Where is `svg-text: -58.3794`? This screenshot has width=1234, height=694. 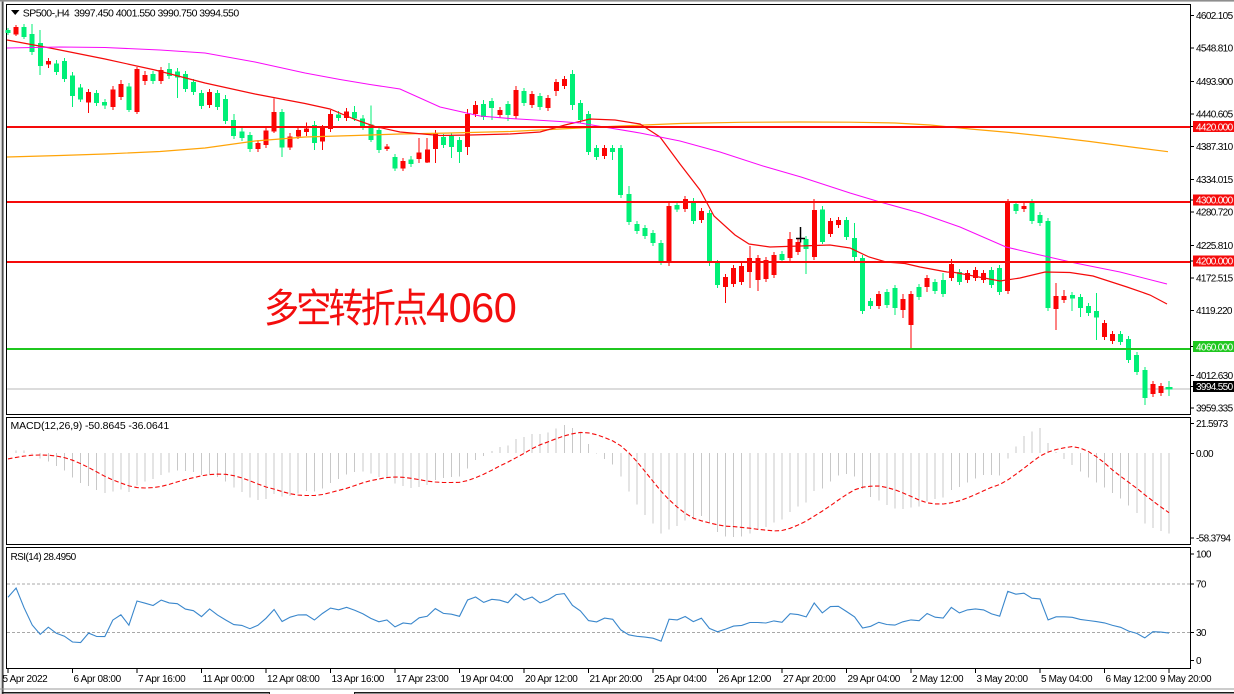 svg-text: -58.3794 is located at coordinates (1213, 539).